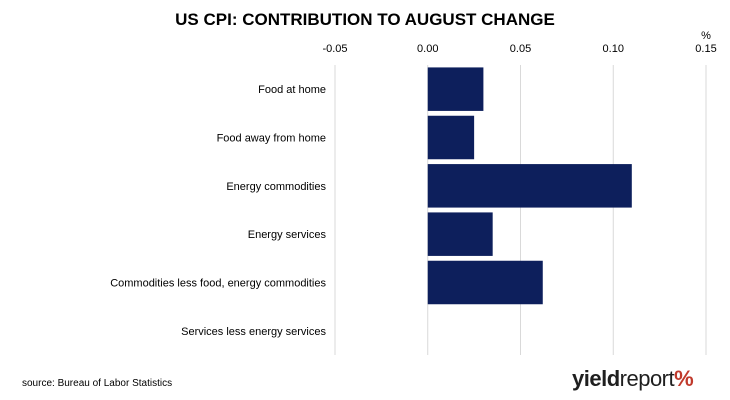 This screenshot has height=400, width=730. I want to click on source-note: source: Bureau of Labor Statistics, so click(97, 383).